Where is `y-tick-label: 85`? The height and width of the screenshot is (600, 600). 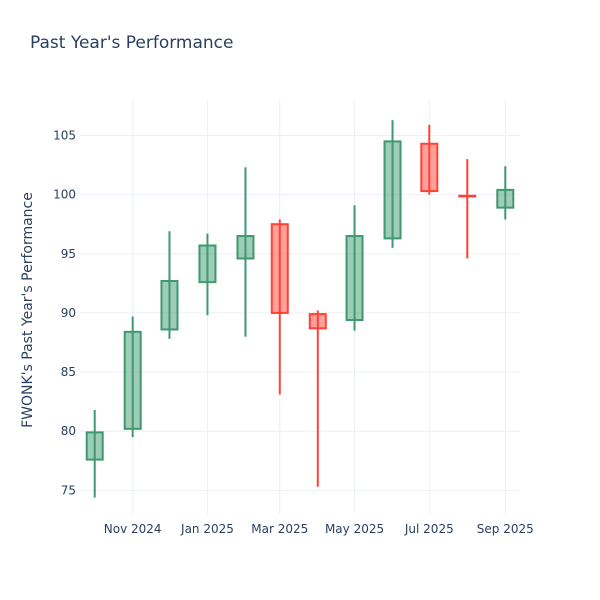 y-tick-label: 85 is located at coordinates (68, 372).